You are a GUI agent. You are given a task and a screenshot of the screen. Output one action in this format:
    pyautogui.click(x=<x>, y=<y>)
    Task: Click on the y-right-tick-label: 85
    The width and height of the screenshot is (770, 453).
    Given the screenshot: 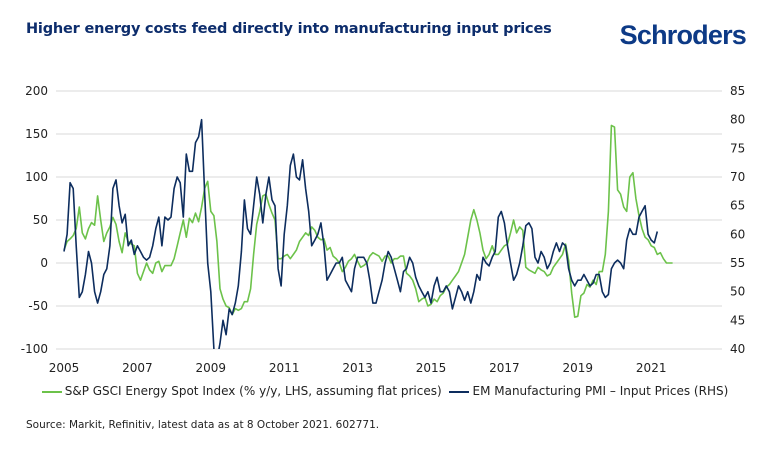 What is the action you would take?
    pyautogui.click(x=737, y=91)
    